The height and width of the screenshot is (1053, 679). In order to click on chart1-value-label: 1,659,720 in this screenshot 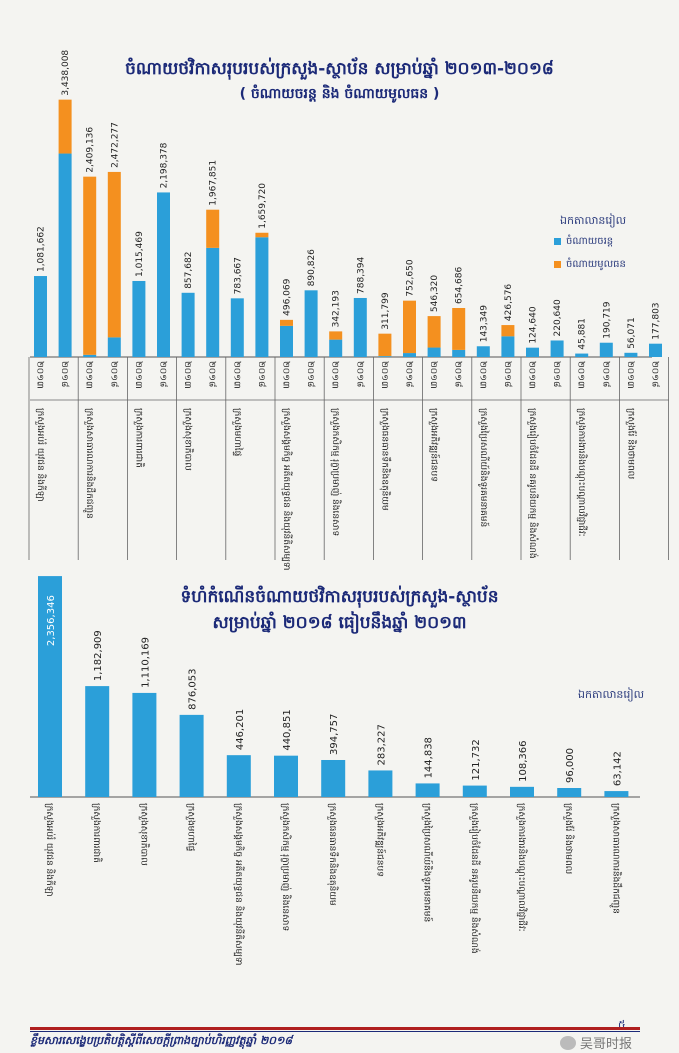, I will do `click(263, 206)`.